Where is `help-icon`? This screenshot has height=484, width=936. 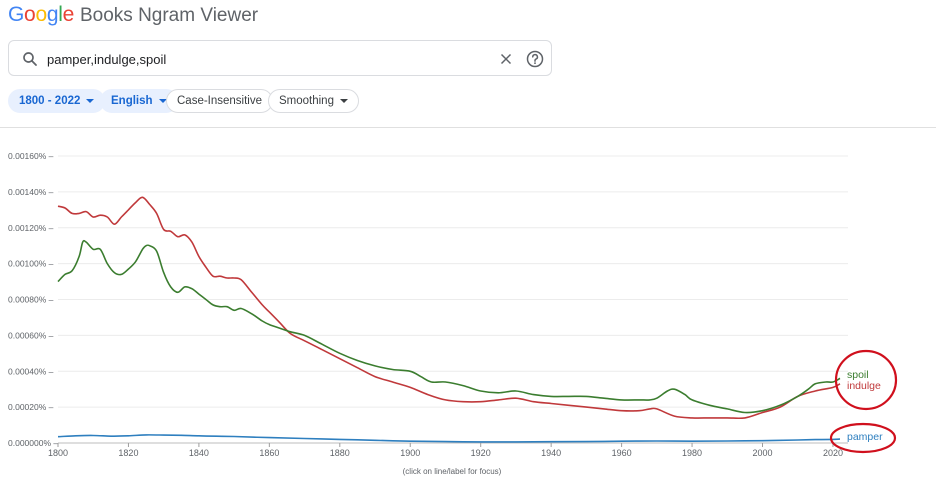
help-icon is located at coordinates (535, 59).